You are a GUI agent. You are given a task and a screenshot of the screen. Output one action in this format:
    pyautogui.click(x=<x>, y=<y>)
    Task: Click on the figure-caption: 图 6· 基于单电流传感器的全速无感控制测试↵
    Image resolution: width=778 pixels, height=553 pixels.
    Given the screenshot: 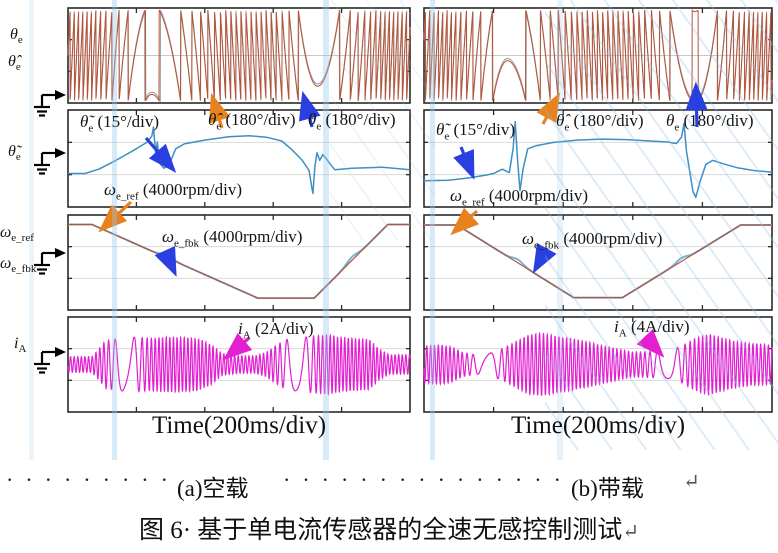 What is the action you would take?
    pyautogui.click(x=389, y=528)
    